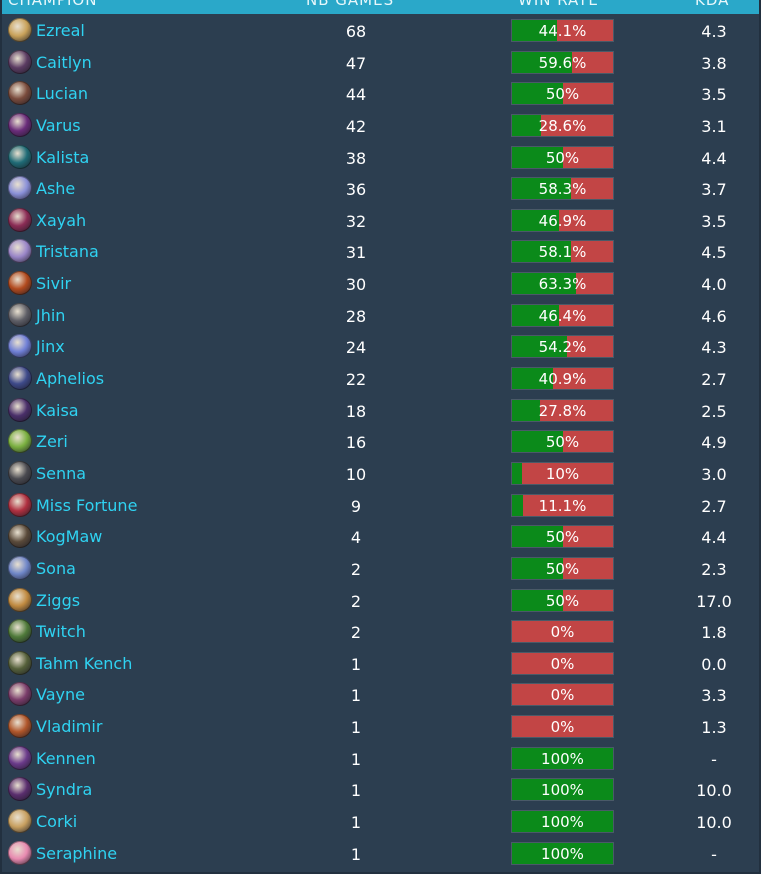 The image size is (761, 874). I want to click on champion-name-link: Senna, so click(61, 473).